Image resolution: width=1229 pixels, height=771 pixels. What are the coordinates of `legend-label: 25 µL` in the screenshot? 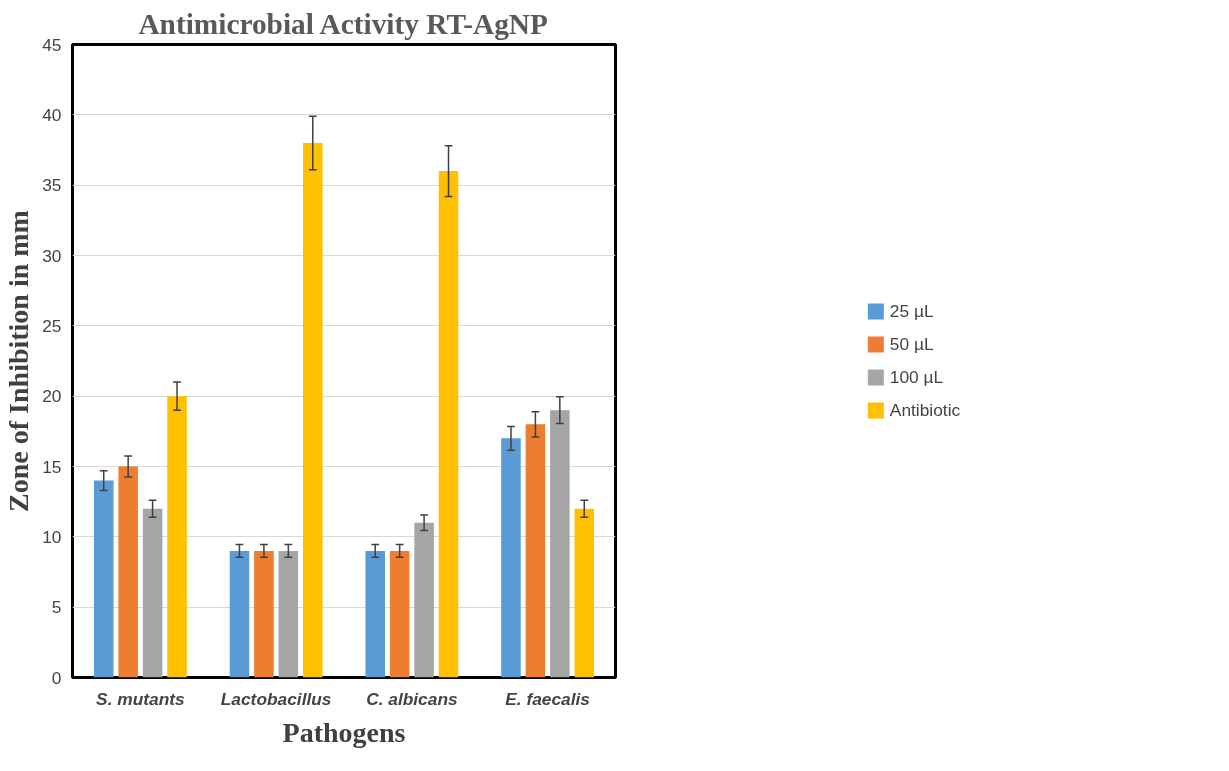 It's located at (911, 311).